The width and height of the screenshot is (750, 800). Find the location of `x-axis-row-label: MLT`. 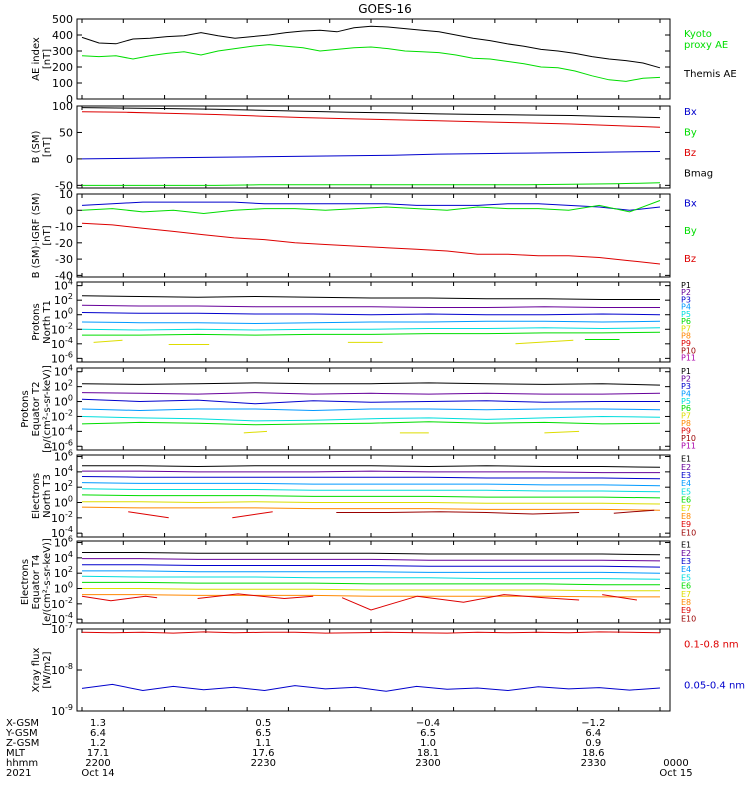

x-axis-row-label: MLT is located at coordinates (16, 753).